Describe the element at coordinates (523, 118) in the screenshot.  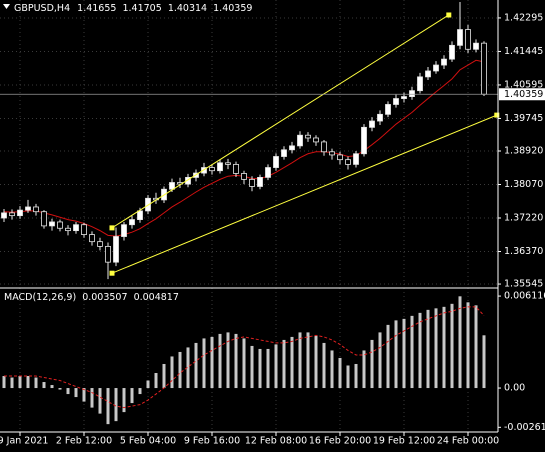
I see `y-tick-label: 1.39745` at that location.